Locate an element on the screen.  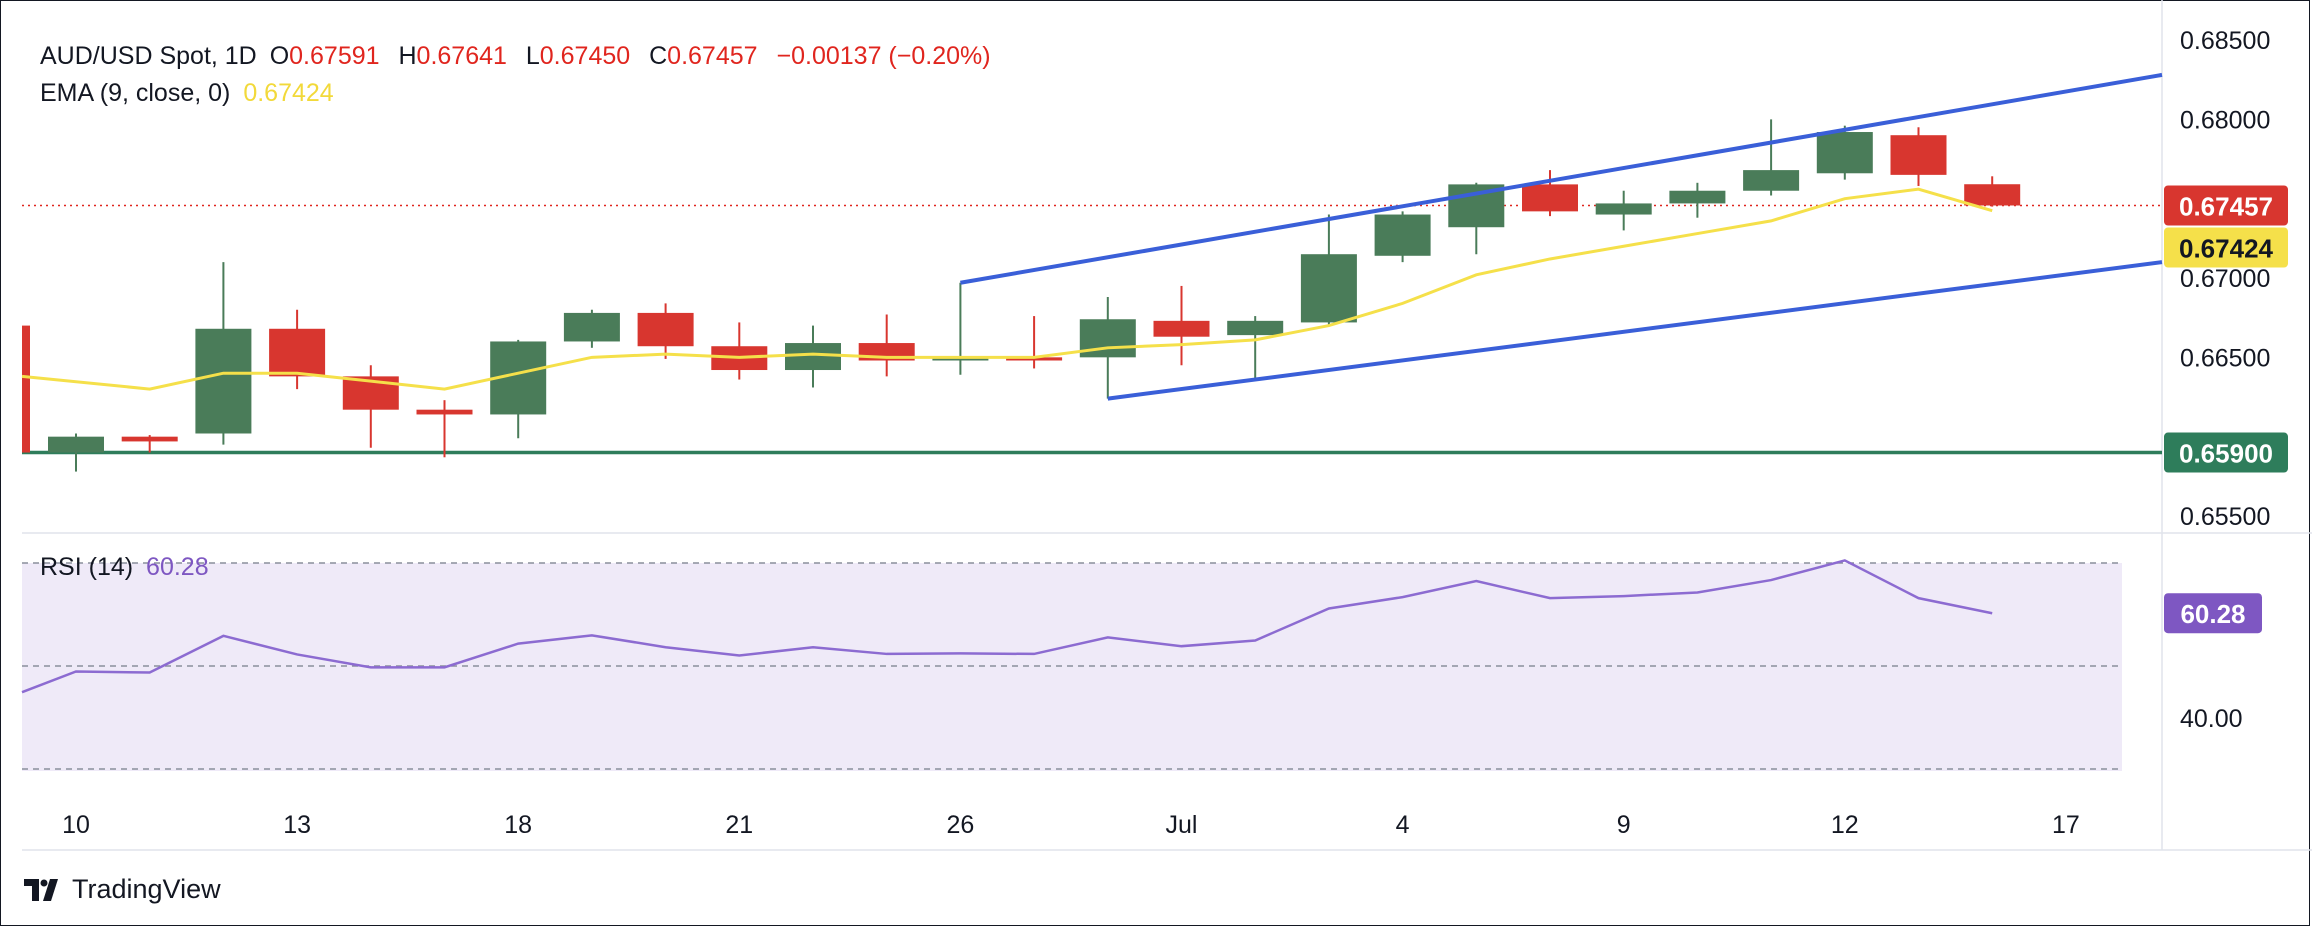
time-tick-label: Jul is located at coordinates (1182, 825).